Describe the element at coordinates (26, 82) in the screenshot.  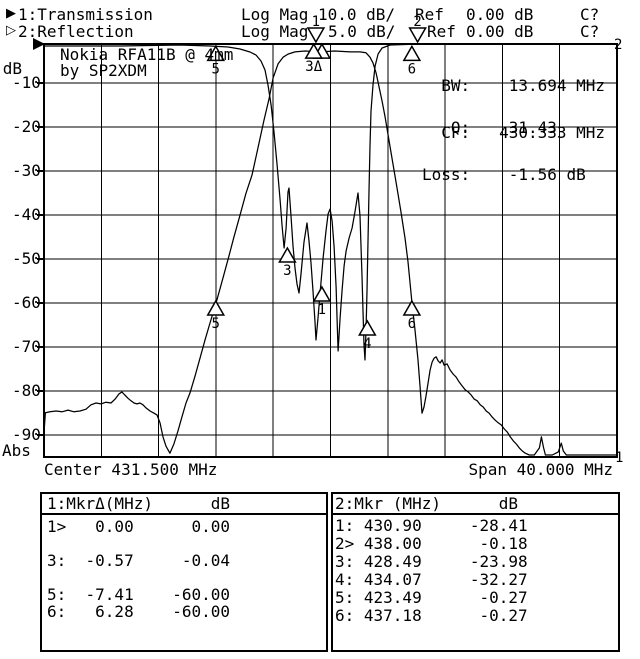
I see `y-tick-10: -10` at that location.